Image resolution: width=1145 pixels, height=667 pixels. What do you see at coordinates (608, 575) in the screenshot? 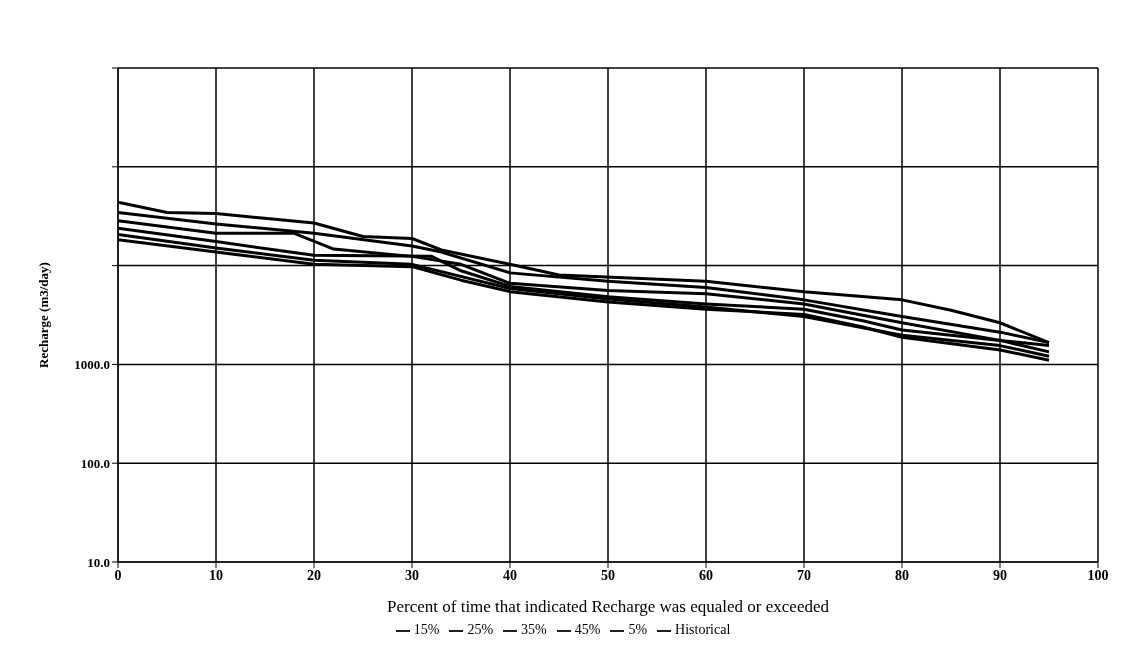
I see `x-tick-label: 50` at bounding box center [608, 575].